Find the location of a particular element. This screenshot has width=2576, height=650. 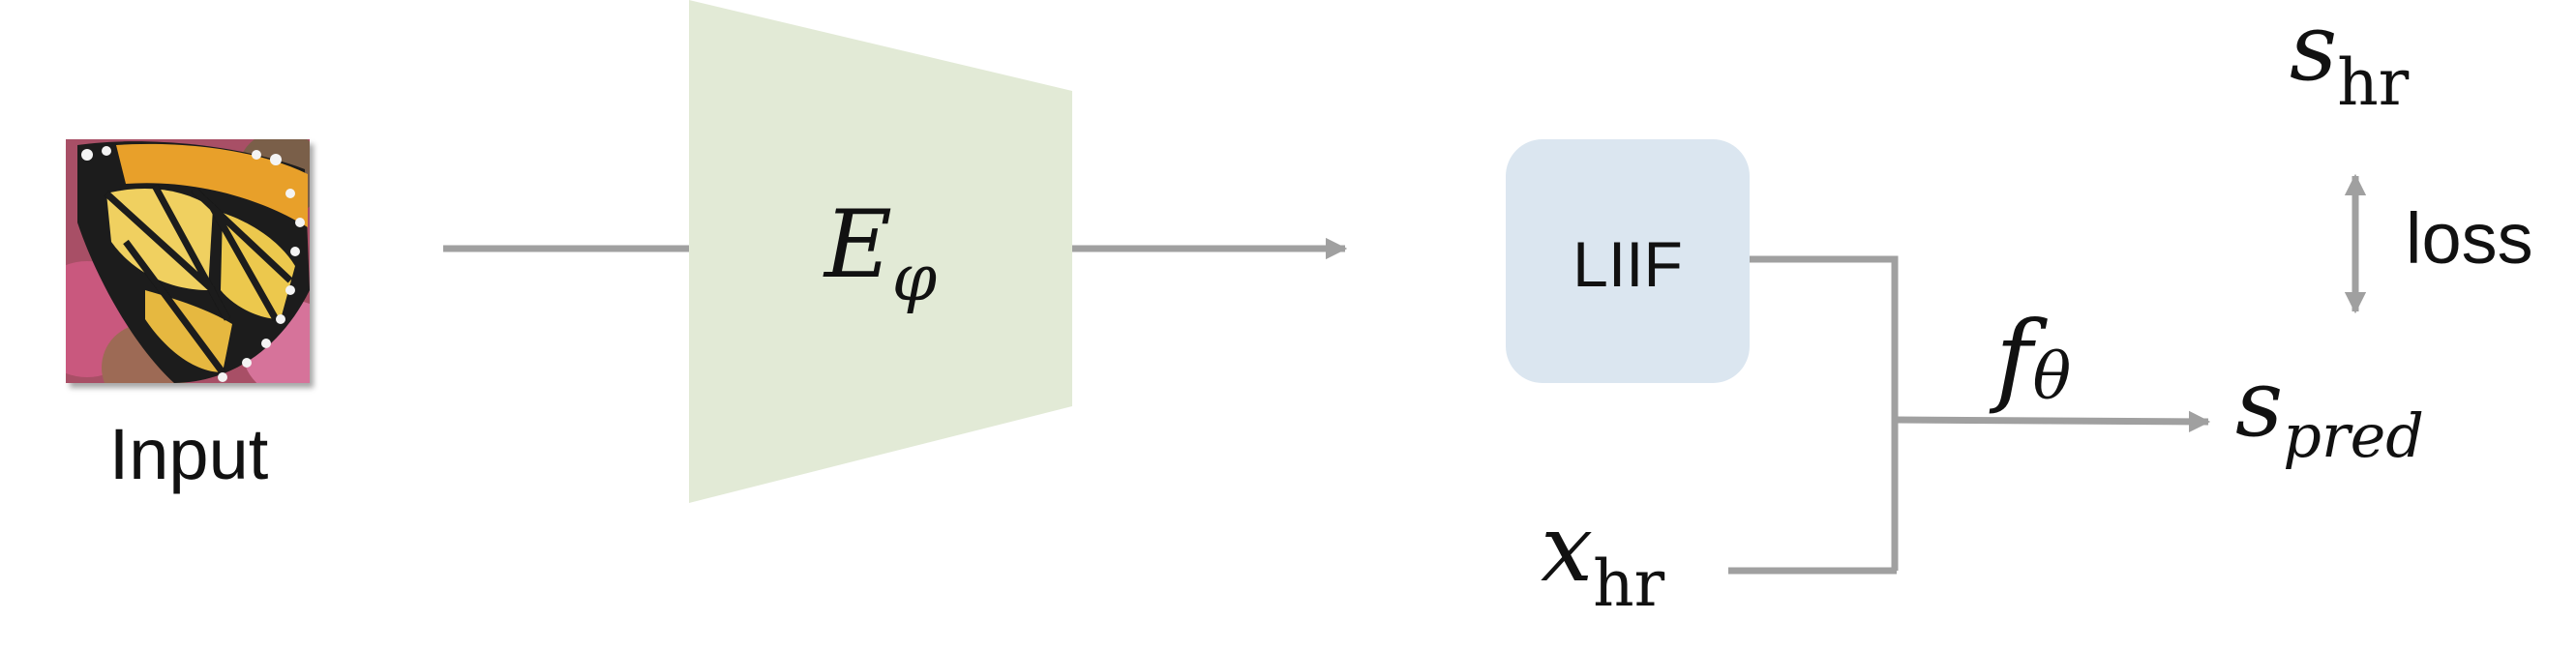

coord-subscript: hr is located at coordinates (1629, 584).